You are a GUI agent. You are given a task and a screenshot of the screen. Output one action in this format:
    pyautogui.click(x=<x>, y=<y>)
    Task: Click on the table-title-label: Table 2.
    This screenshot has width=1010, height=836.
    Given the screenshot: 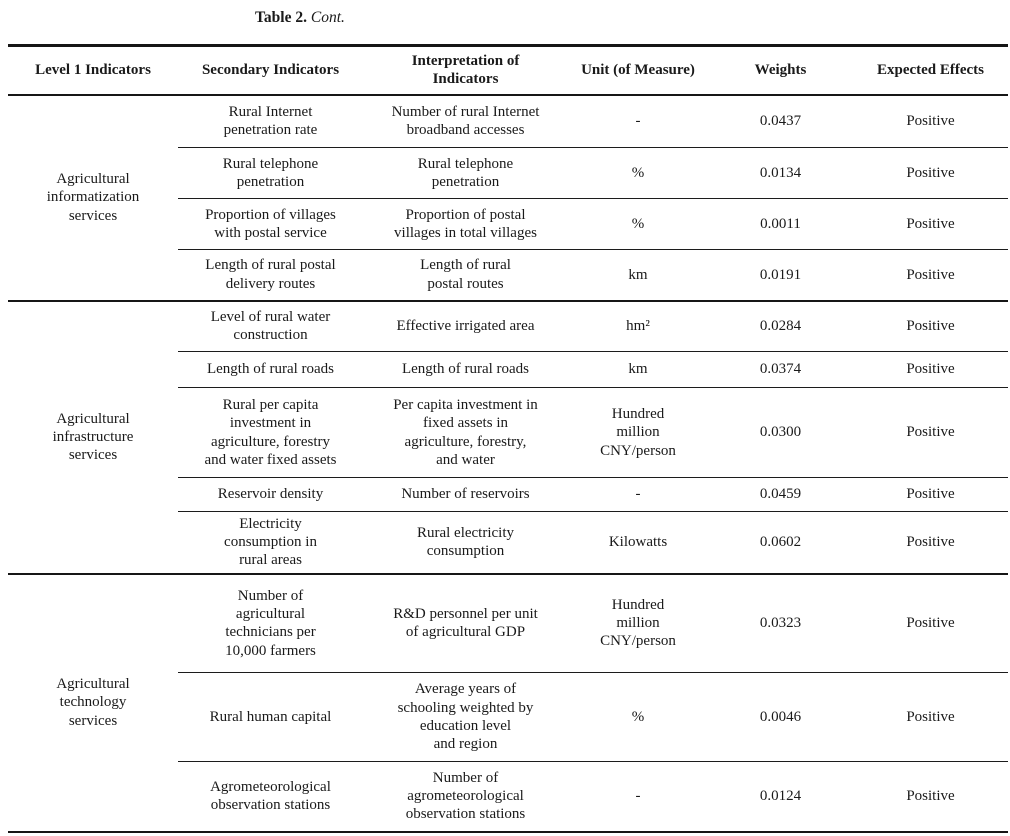 What is the action you would take?
    pyautogui.click(x=281, y=17)
    